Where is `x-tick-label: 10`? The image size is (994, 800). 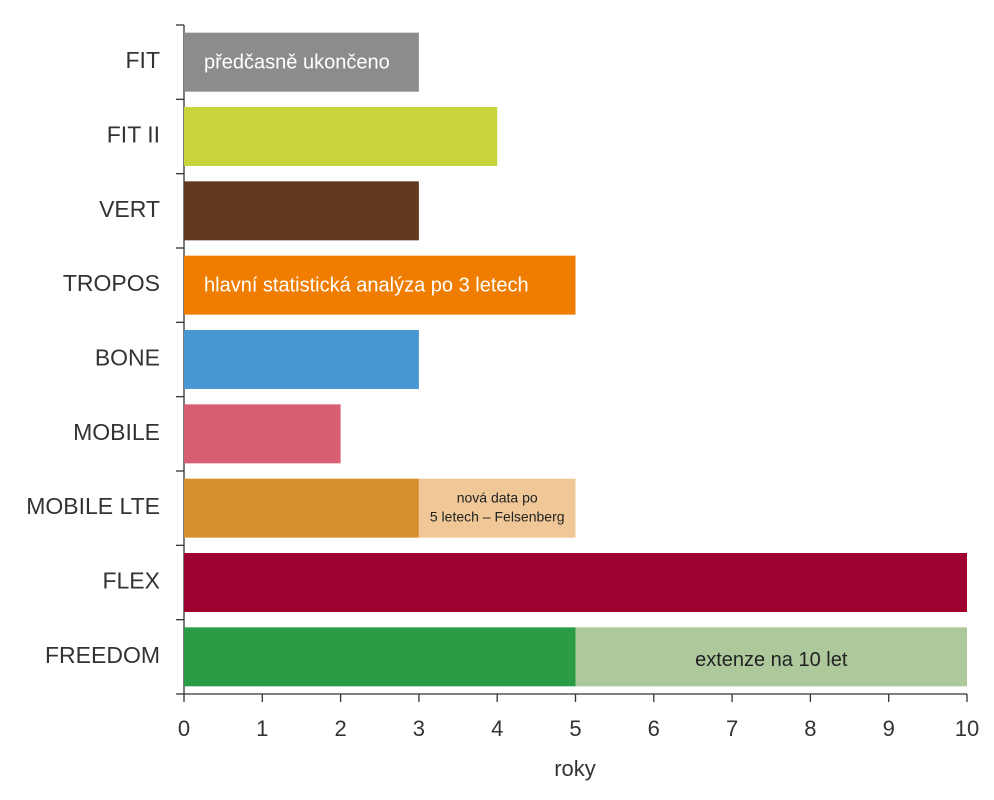 x-tick-label: 10 is located at coordinates (967, 728).